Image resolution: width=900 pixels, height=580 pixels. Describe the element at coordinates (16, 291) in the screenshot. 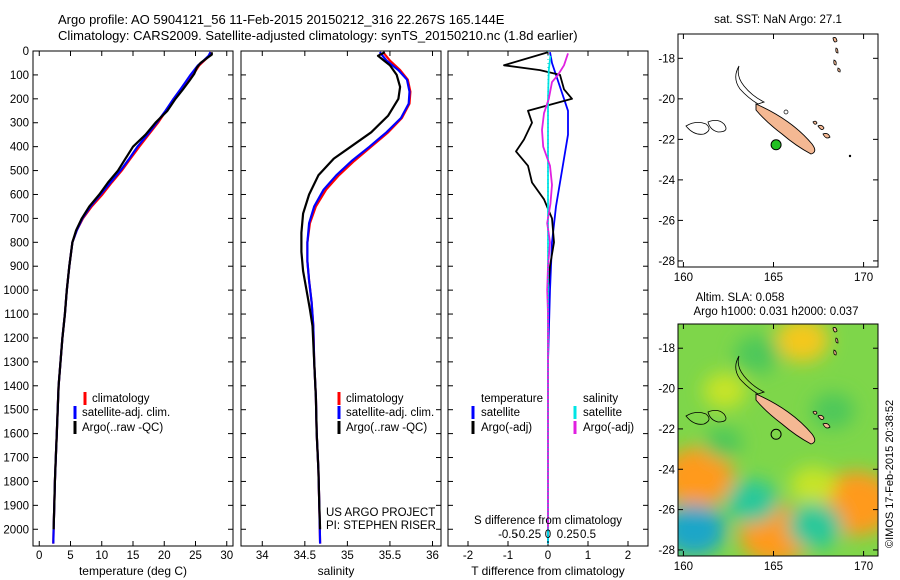

I see `y-tick-label: 1000` at that location.